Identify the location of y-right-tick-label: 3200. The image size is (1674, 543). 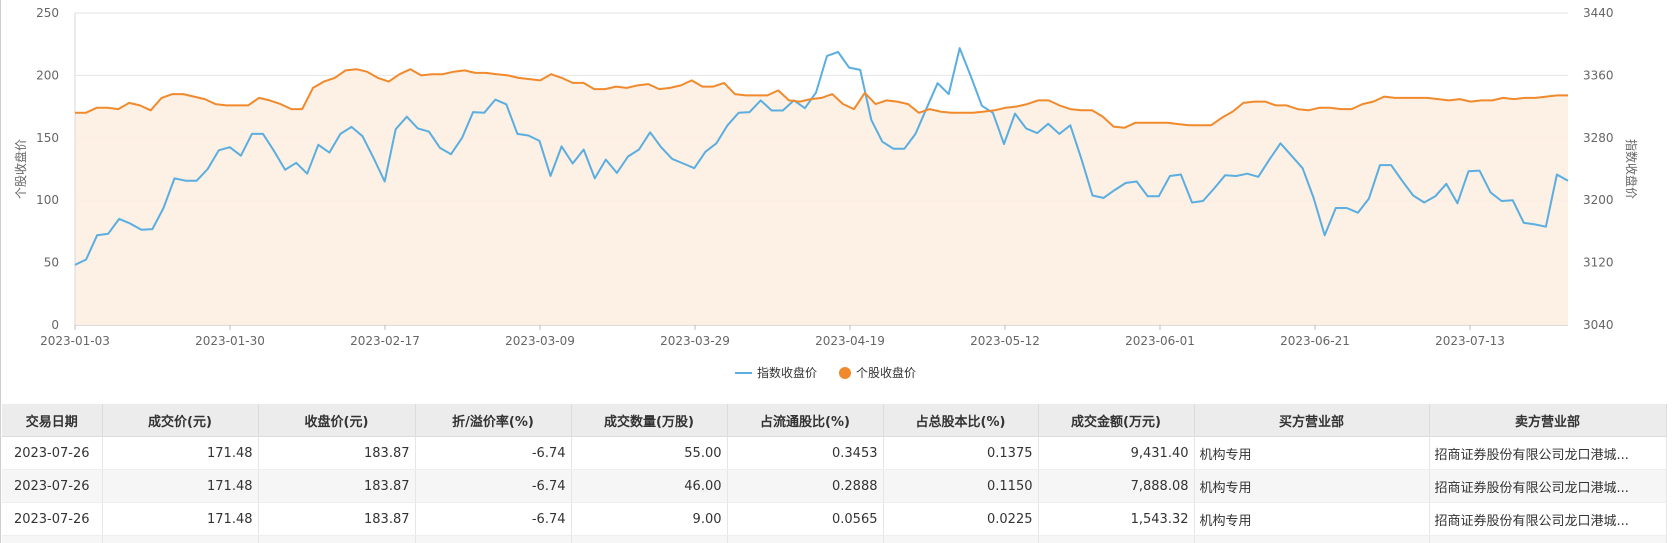
(1598, 200).